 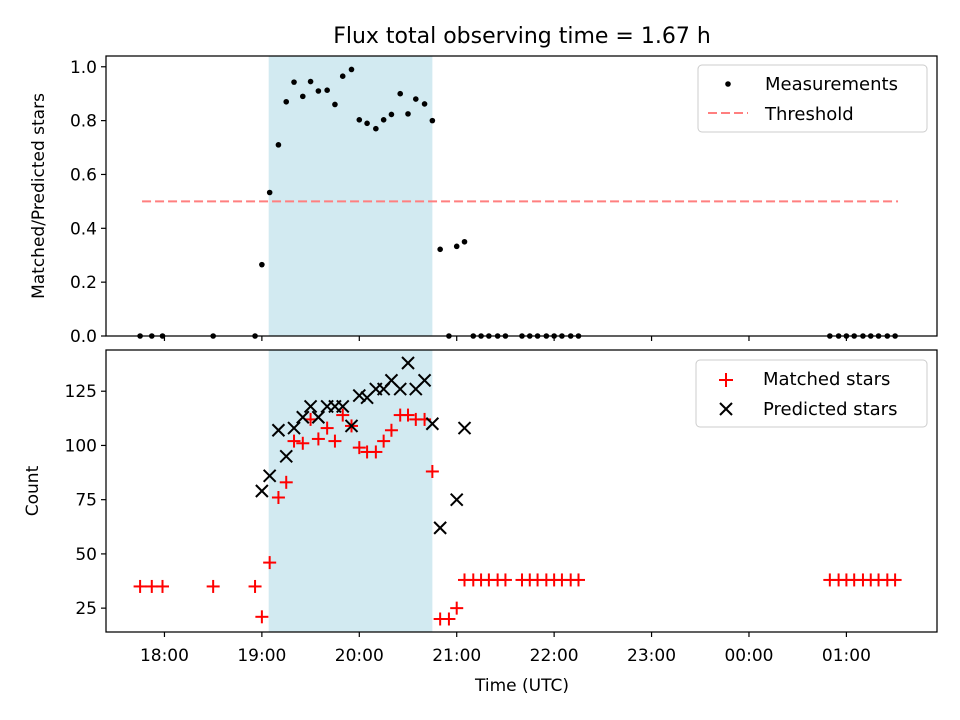 What do you see at coordinates (505, 338) in the screenshot?
I see `ratio-x-ticks` at bounding box center [505, 338].